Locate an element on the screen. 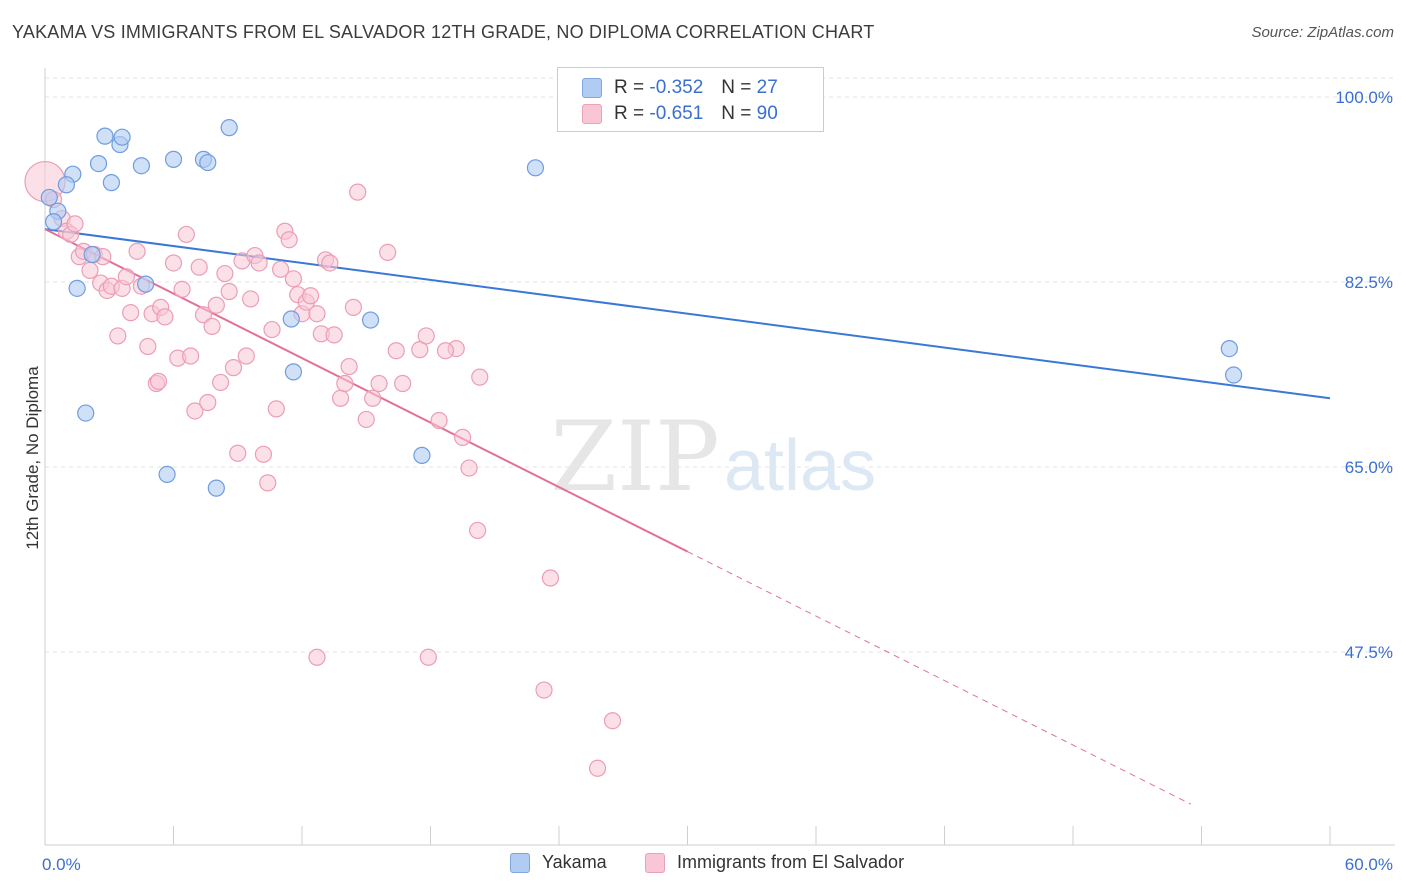 The width and height of the screenshot is (1406, 892). yakama-legend-swatch is located at coordinates (520, 862).